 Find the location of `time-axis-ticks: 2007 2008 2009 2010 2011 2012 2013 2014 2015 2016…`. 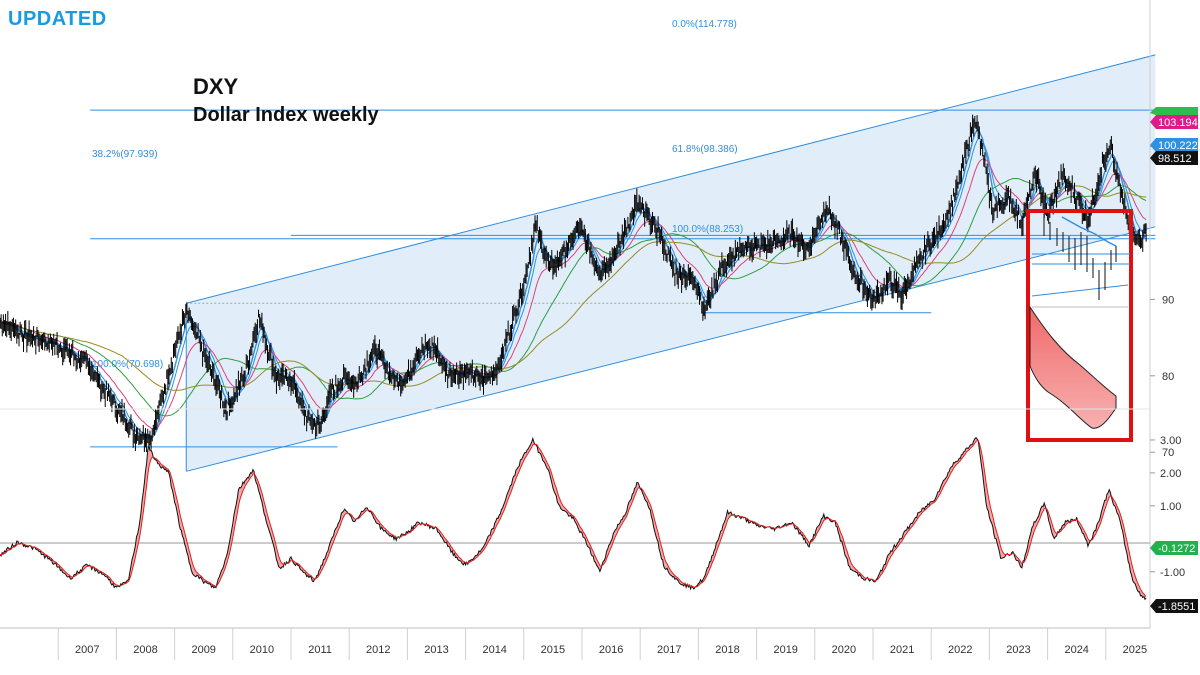

time-axis-ticks: 2007 2008 2009 2010 2011 2012 2013 2014 2015 2016… is located at coordinates (602, 644).